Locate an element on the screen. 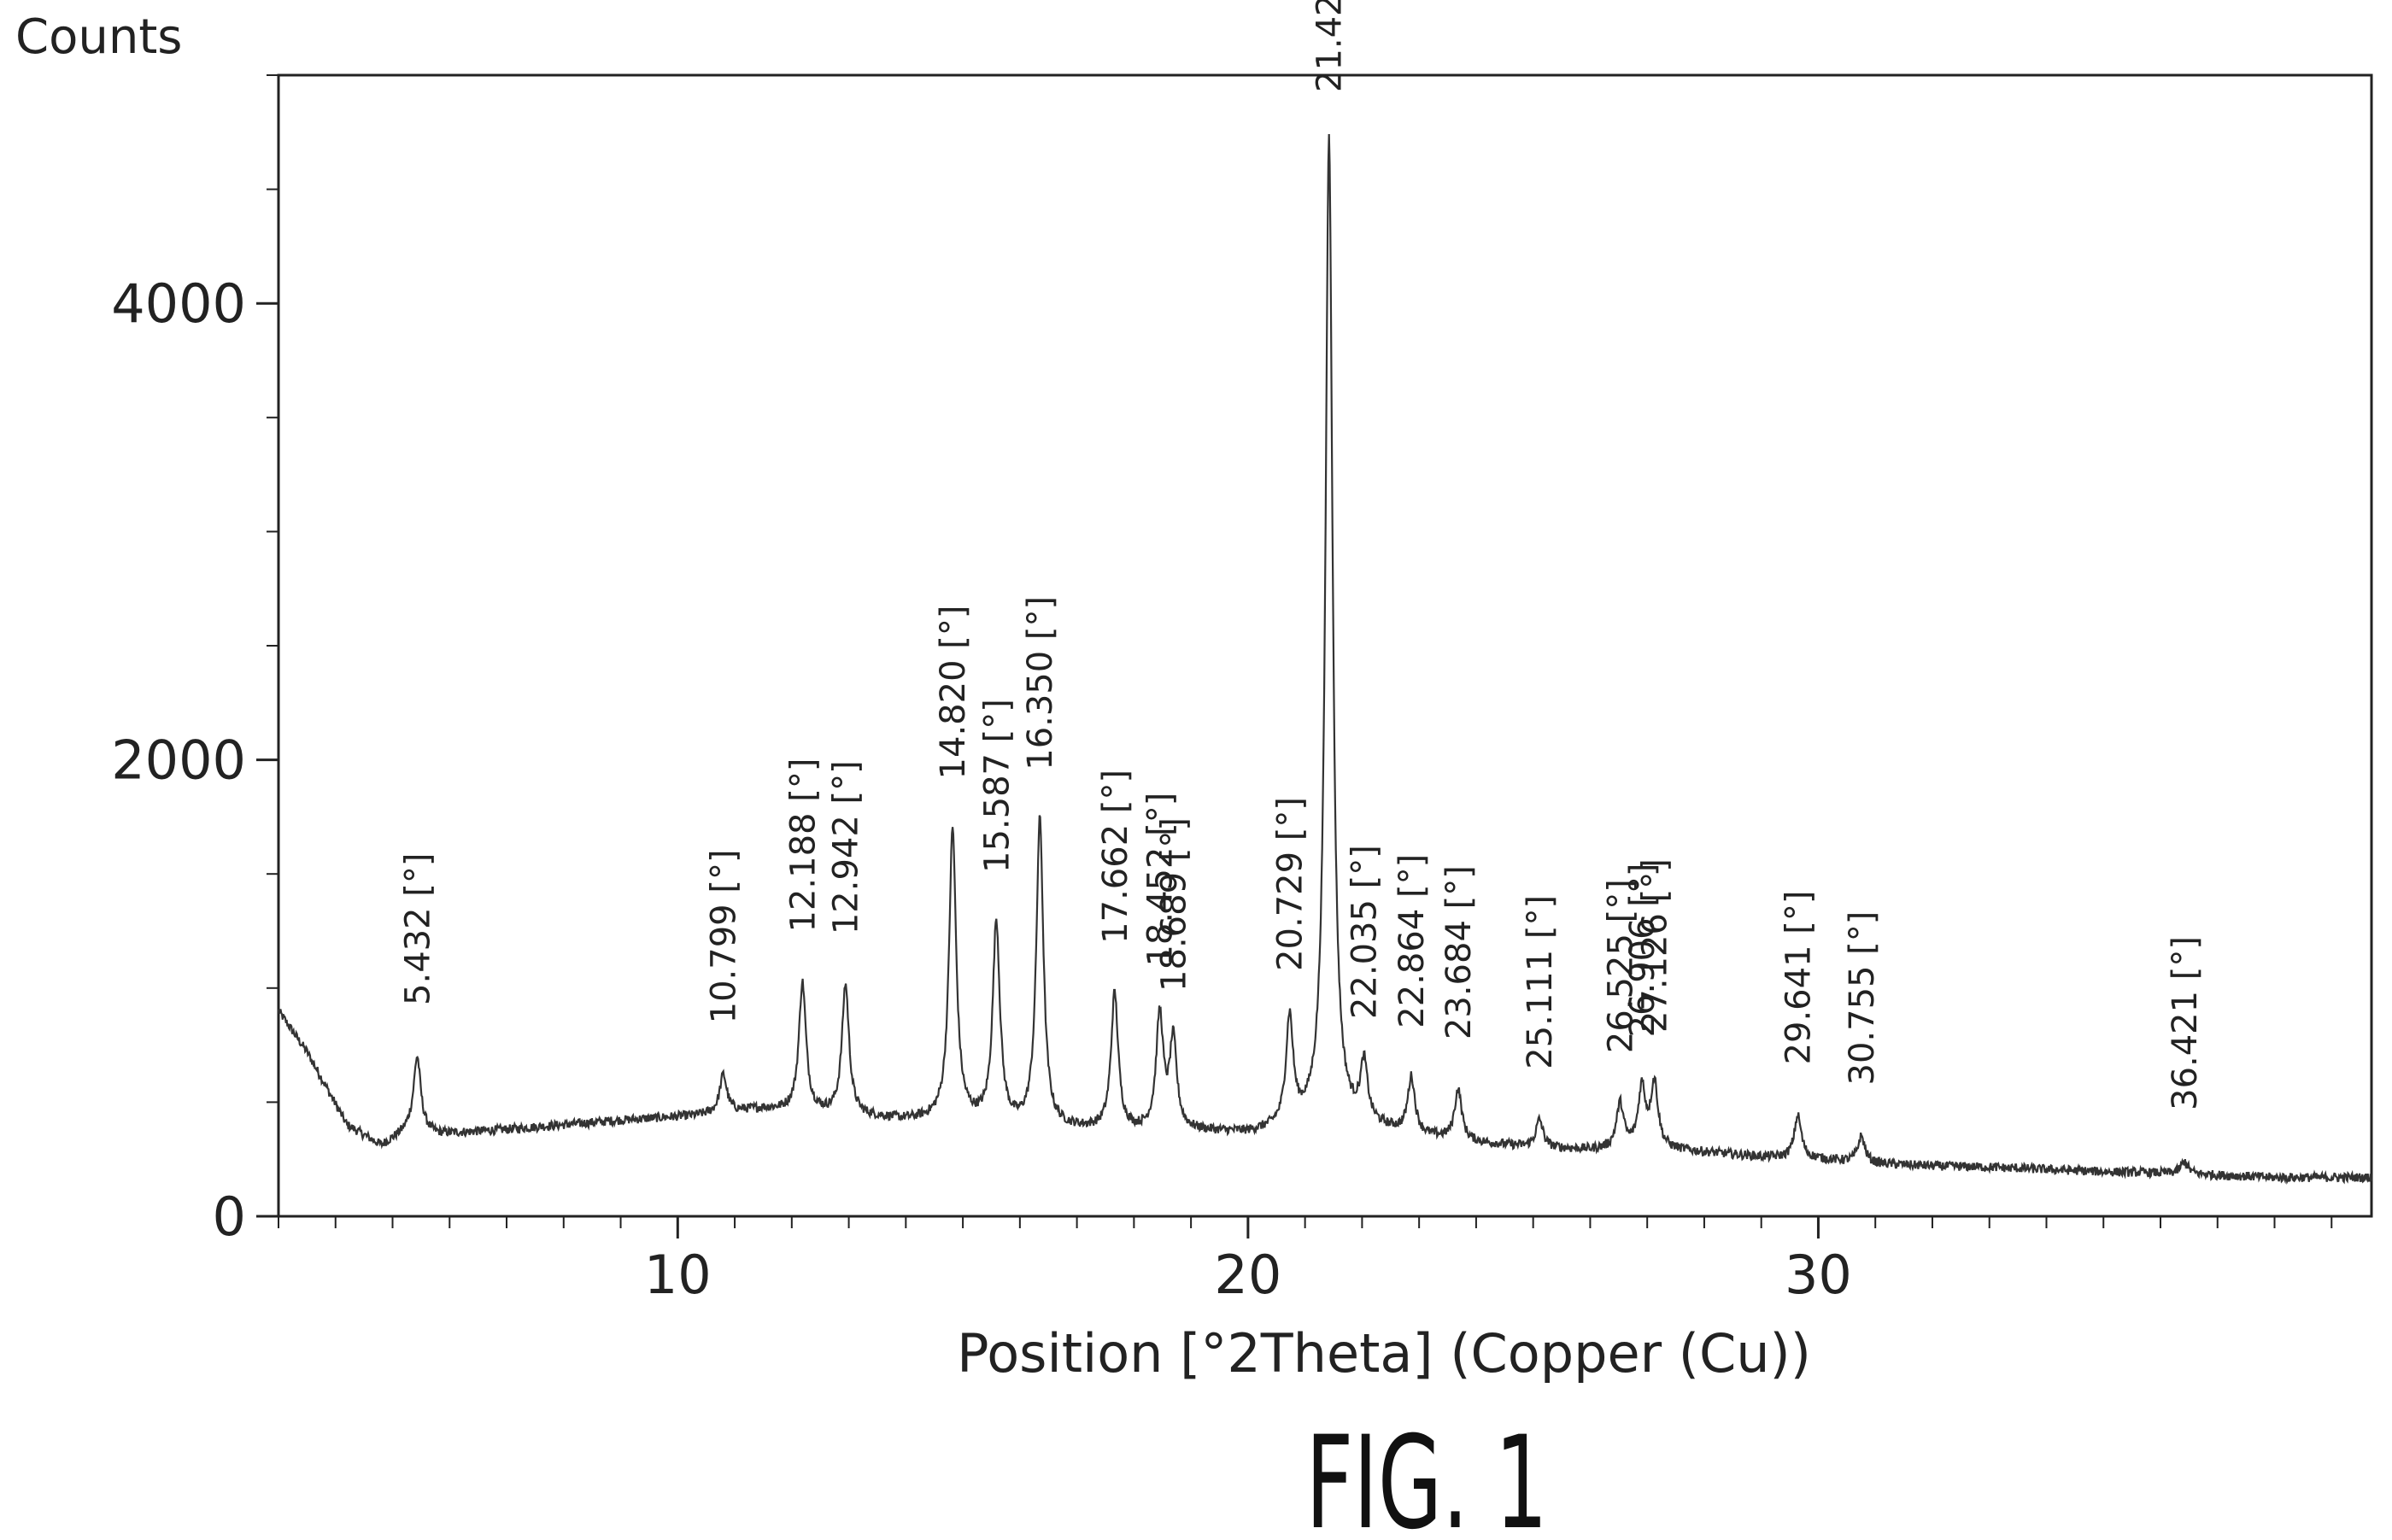  peak-label: 16.350 [°] is located at coordinates (1040, 683).